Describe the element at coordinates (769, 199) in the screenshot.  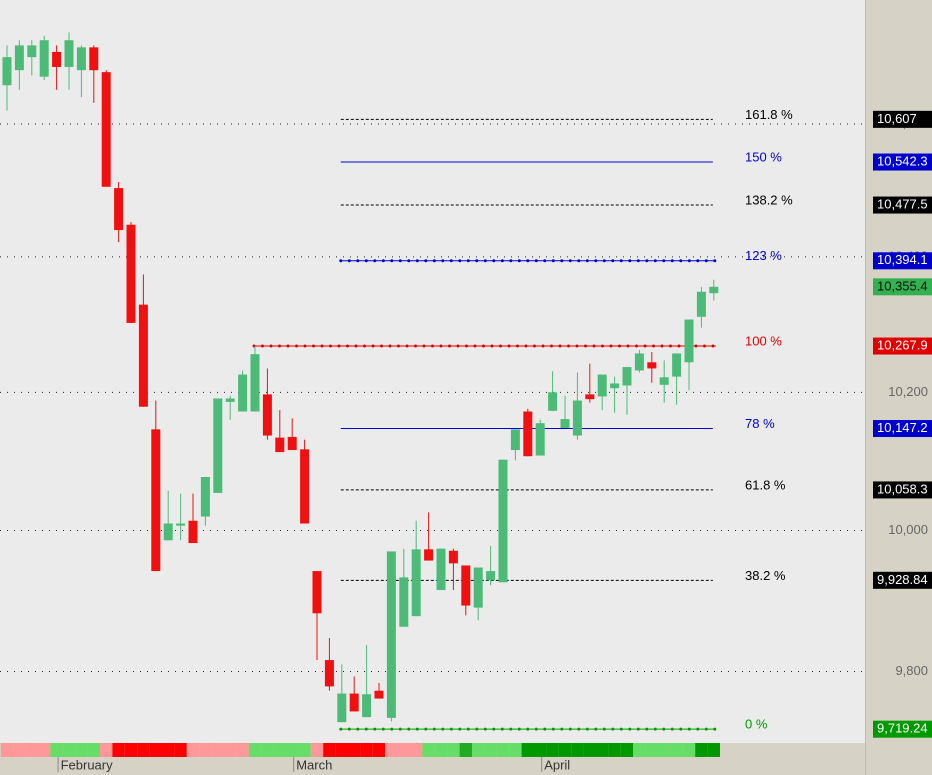
I see `level-label: 138.2 %` at that location.